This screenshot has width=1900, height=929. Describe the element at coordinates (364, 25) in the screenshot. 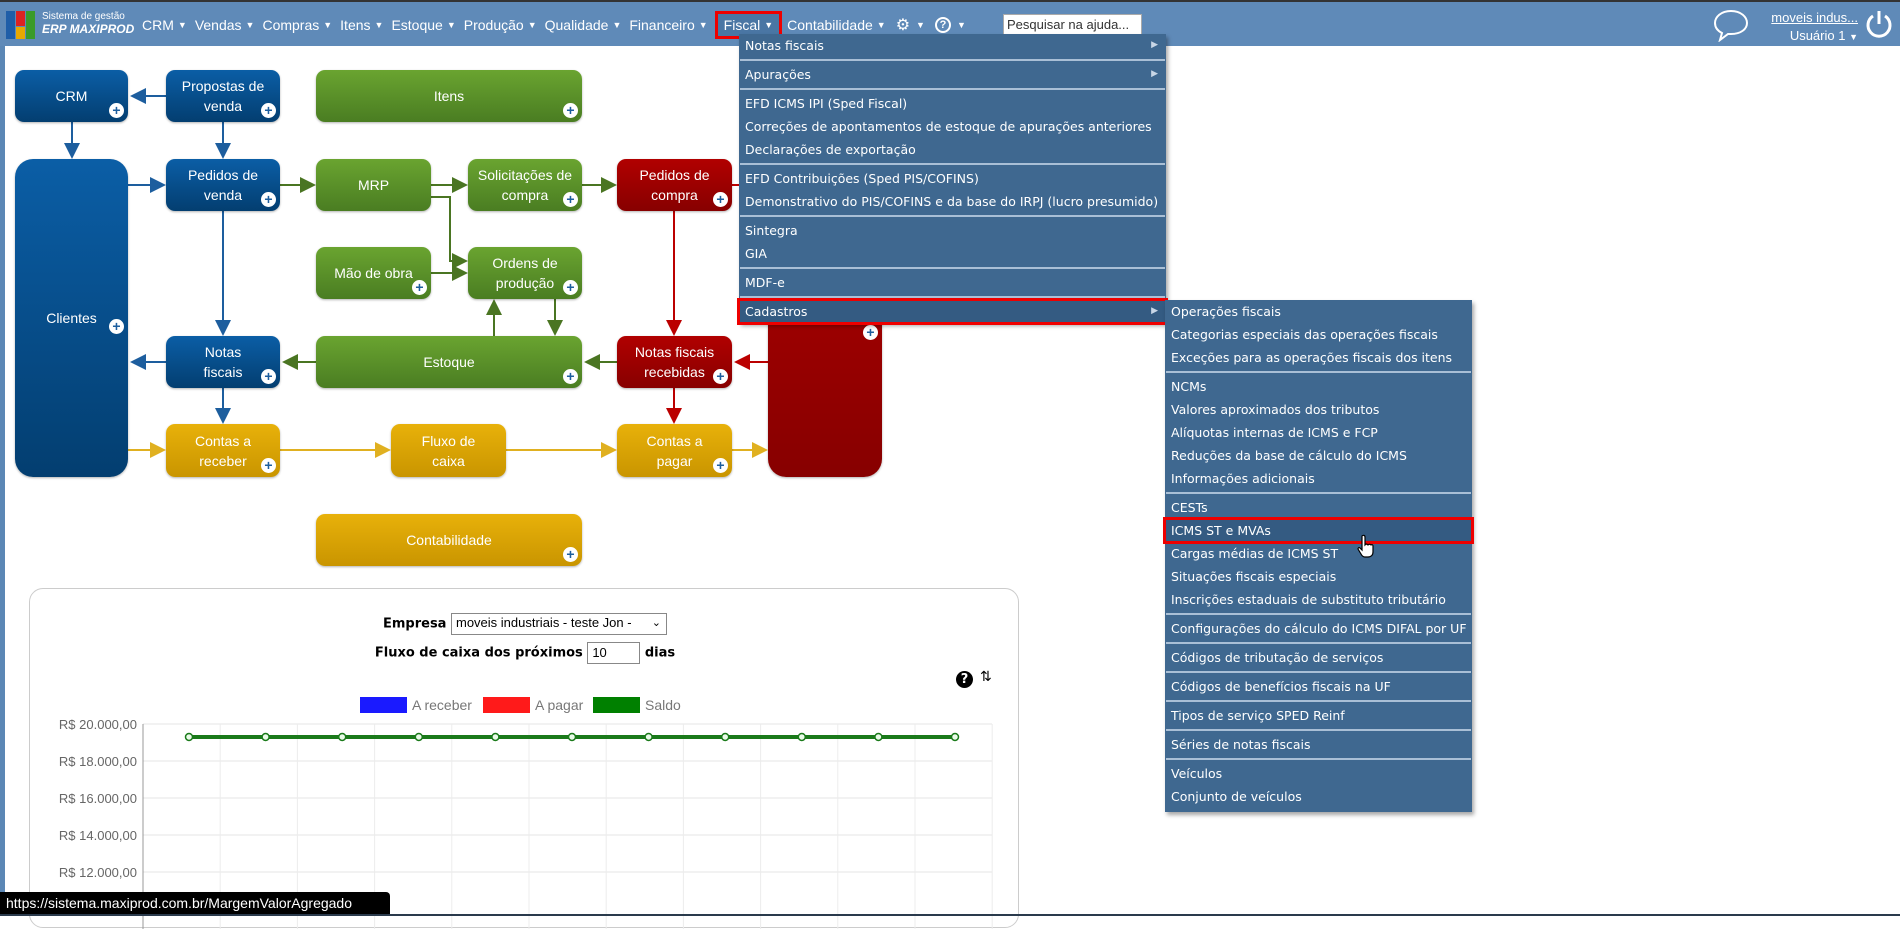

I see `nav-itens: Itens ▼` at that location.